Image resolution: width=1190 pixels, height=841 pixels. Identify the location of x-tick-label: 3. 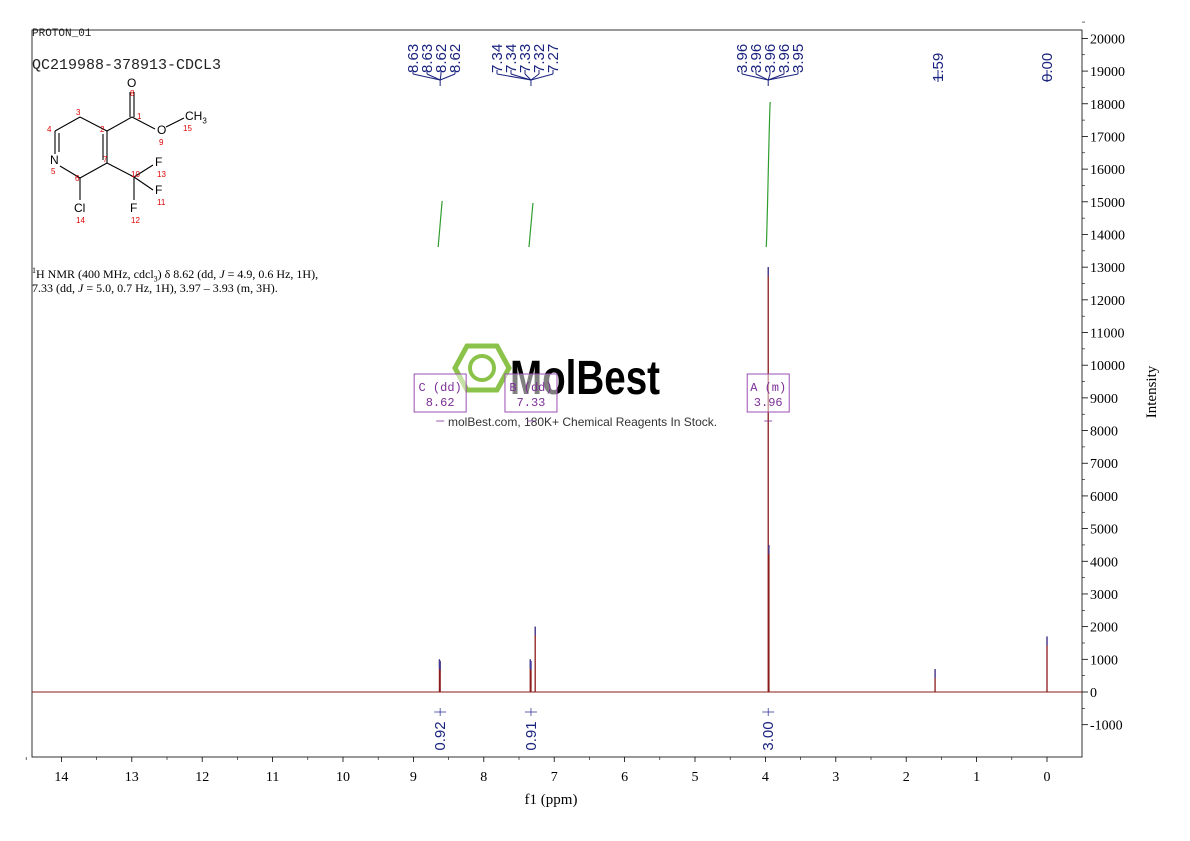
(835, 777).